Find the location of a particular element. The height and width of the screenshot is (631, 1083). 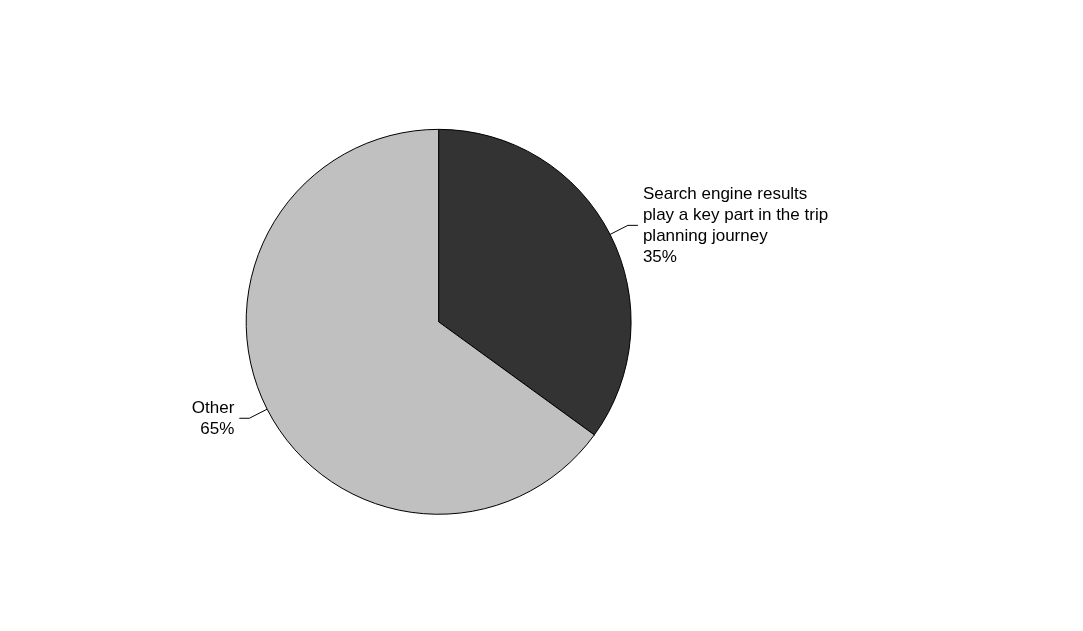

data-label: 35% is located at coordinates (659, 257).